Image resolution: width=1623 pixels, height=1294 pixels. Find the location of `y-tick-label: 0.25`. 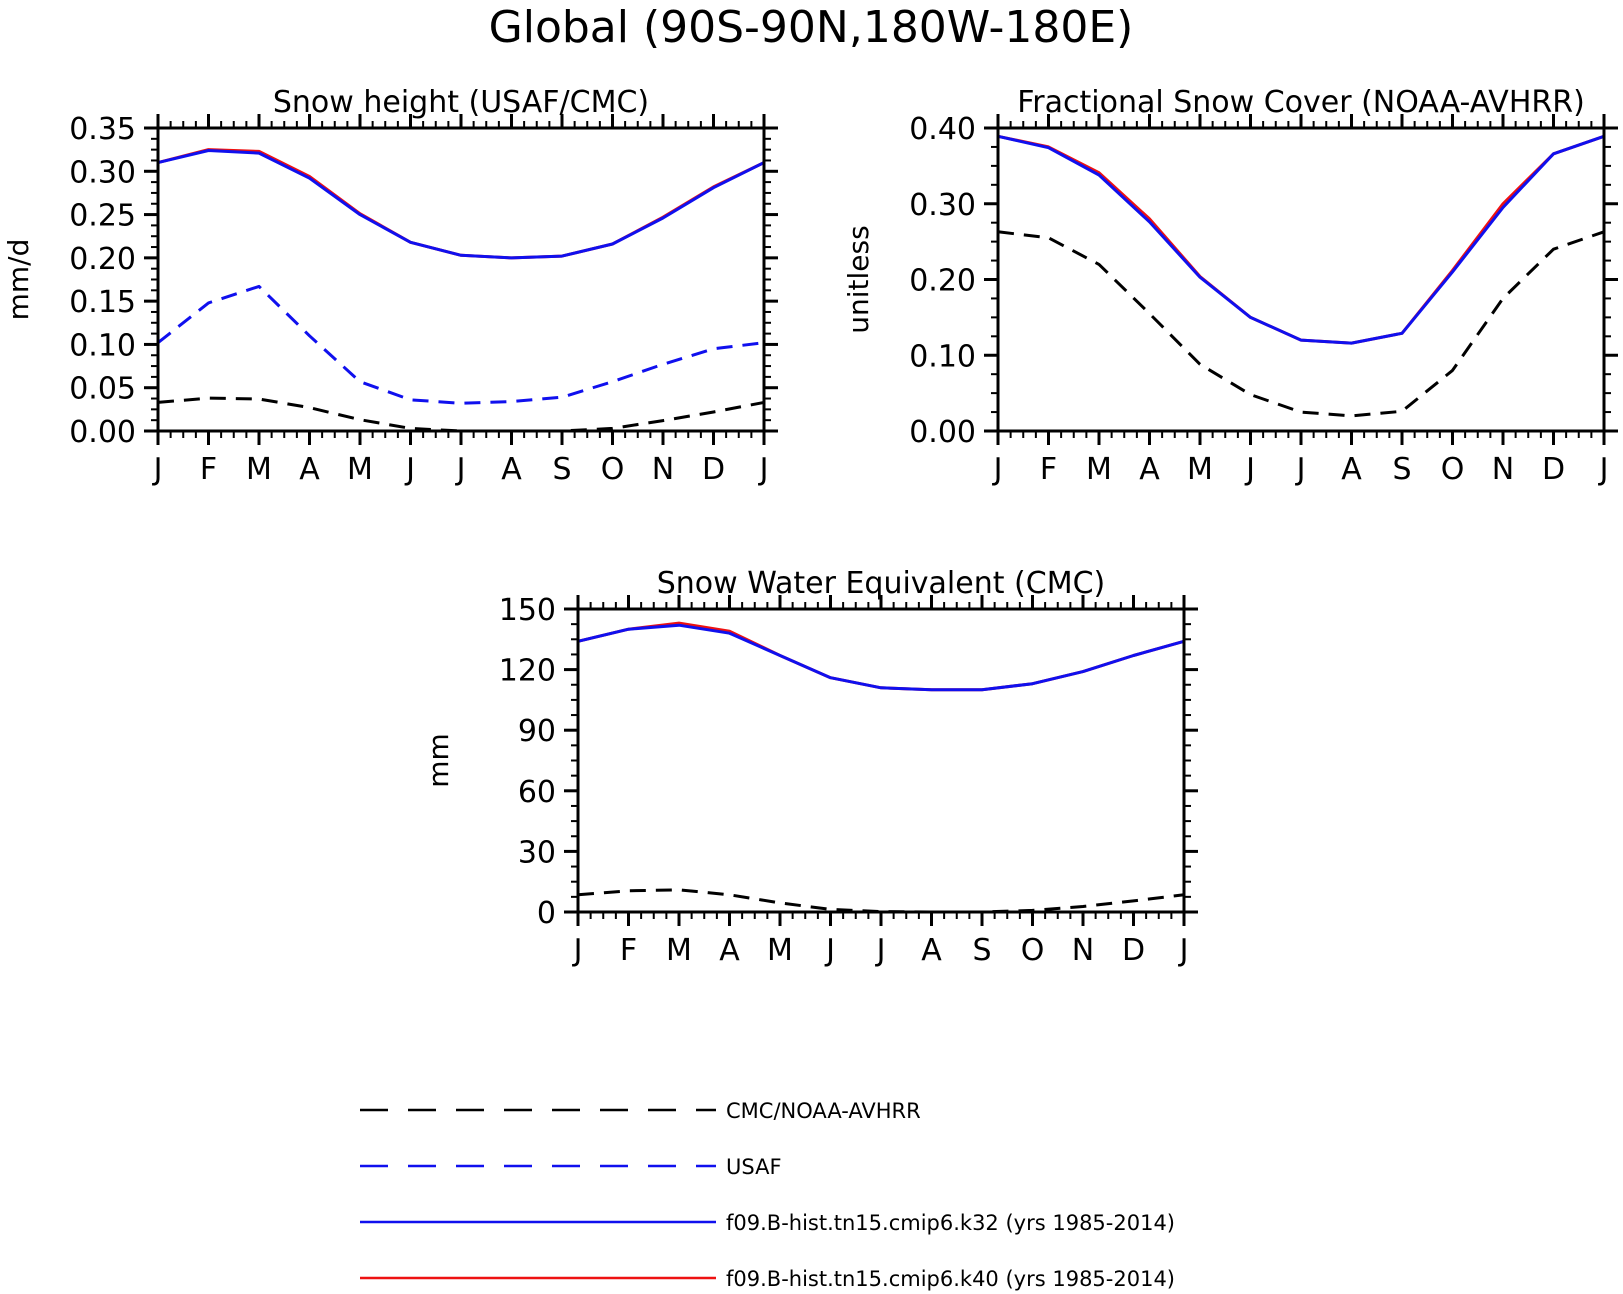

y-tick-label: 0.25 is located at coordinates (102, 216).